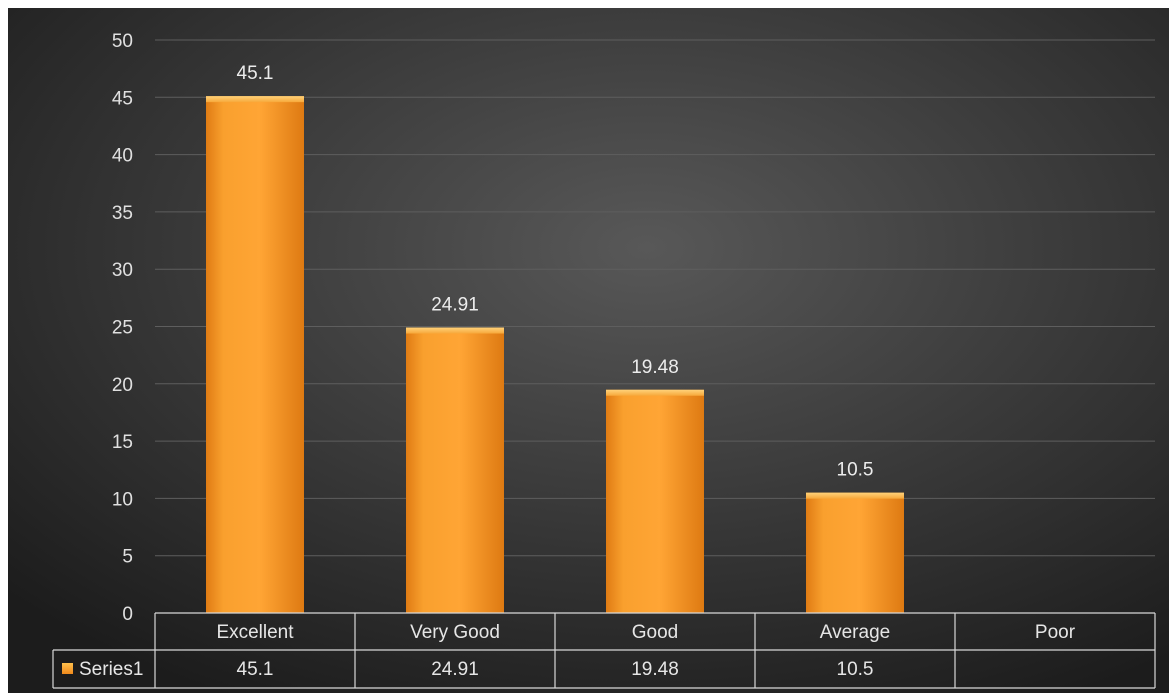 This screenshot has height=693, width=1169. I want to click on bar-average, so click(855, 552).